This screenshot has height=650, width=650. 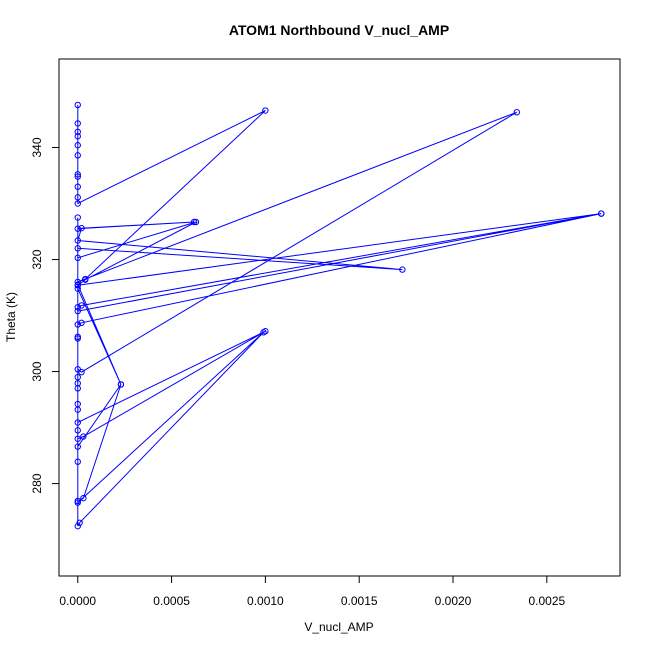 I want to click on chart-title: ATOM1 Northbound V_nucl_AMP, so click(x=339, y=30).